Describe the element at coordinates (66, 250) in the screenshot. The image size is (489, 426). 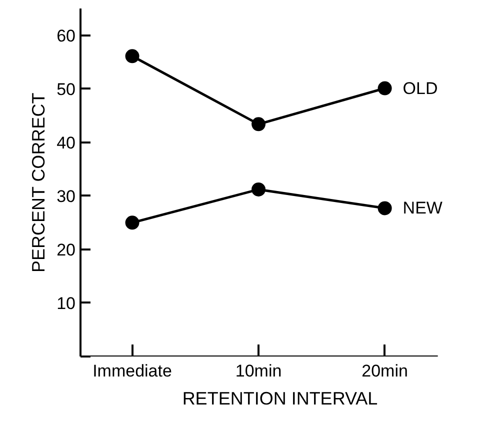
I see `y-tick-label: 20` at that location.